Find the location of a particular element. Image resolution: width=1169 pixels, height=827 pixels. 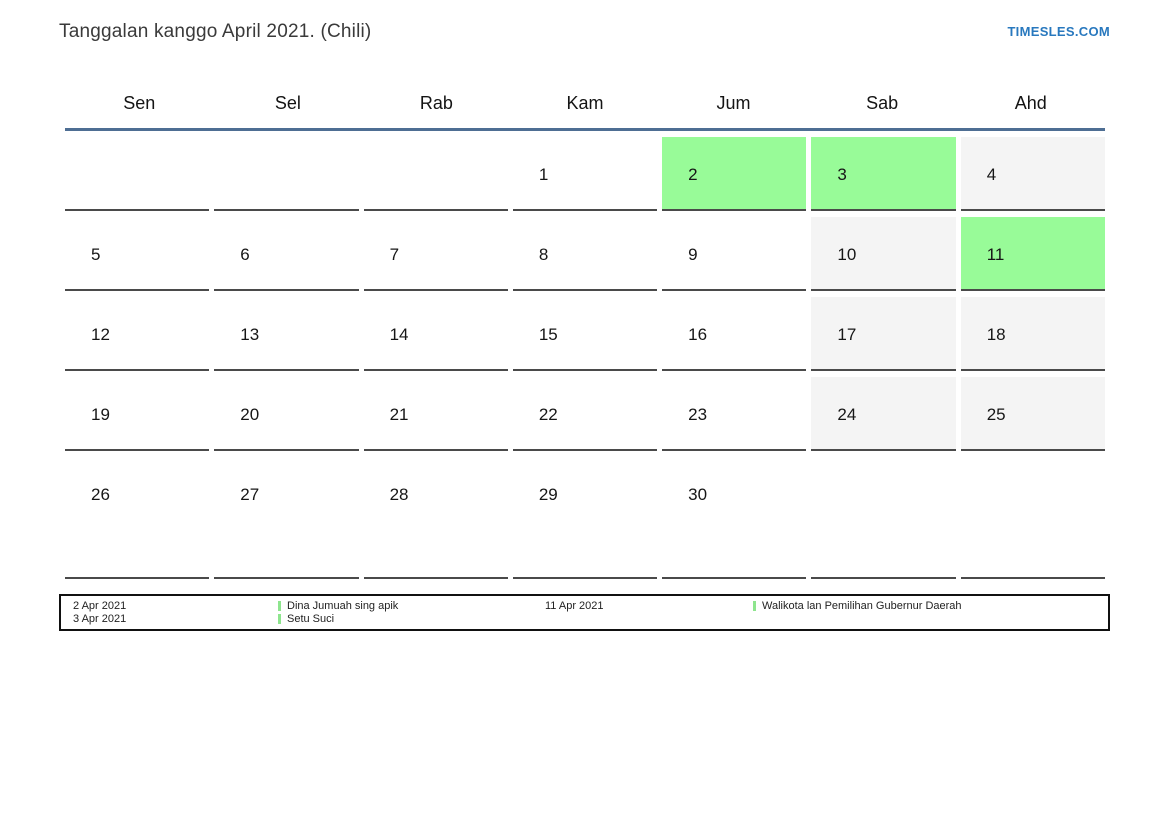

day-cell: 9 is located at coordinates (734, 254).